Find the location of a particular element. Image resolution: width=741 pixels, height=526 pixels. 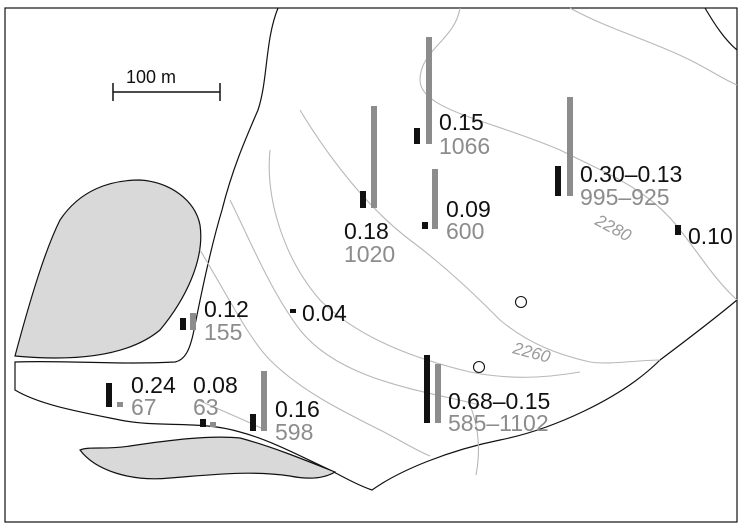

dark-value-label: 0.18 is located at coordinates (366, 231).